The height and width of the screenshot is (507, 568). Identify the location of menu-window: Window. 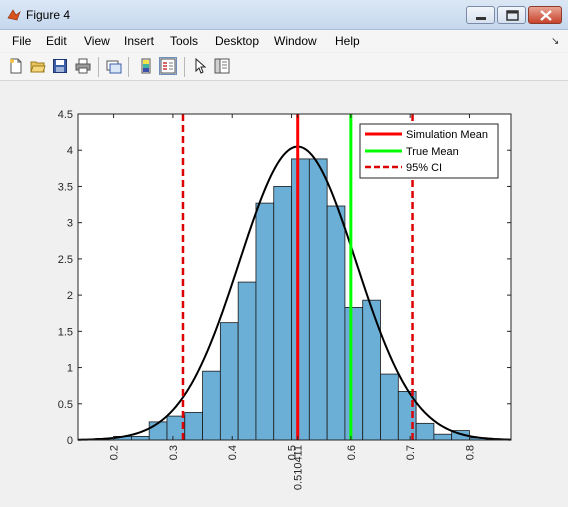
(295, 41).